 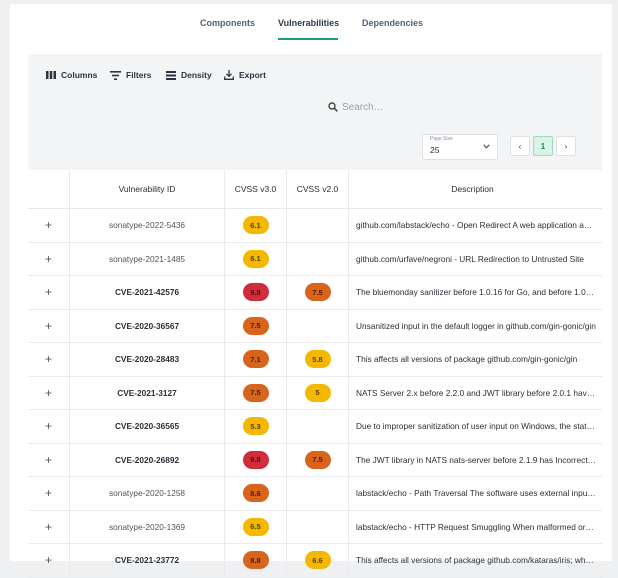 What do you see at coordinates (147, 325) in the screenshot?
I see `vulnerability-id: CVE-2020-36567` at bounding box center [147, 325].